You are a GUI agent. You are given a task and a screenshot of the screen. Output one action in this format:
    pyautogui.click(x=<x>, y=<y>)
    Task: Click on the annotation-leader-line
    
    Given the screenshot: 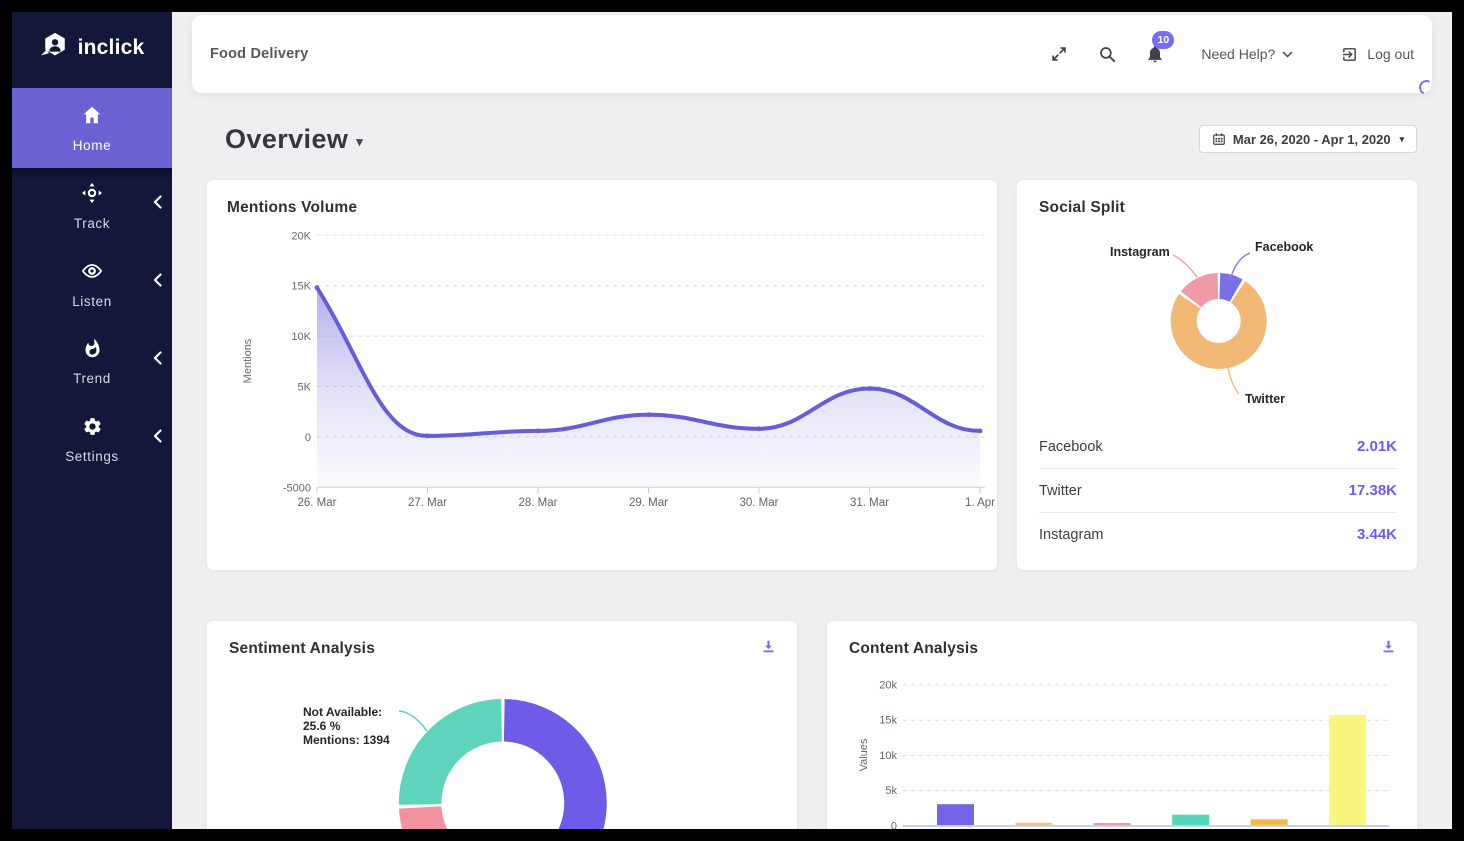 What is the action you would take?
    pyautogui.click(x=413, y=721)
    